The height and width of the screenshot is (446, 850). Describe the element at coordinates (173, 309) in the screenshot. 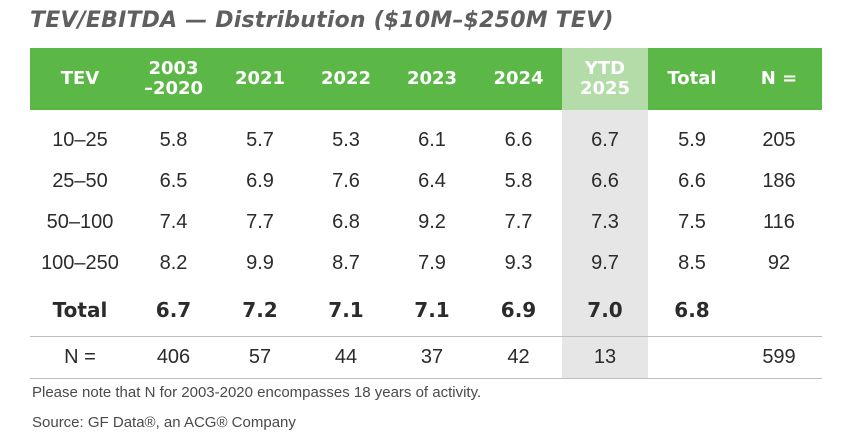

I see `total-2003-2020: 6.7` at that location.